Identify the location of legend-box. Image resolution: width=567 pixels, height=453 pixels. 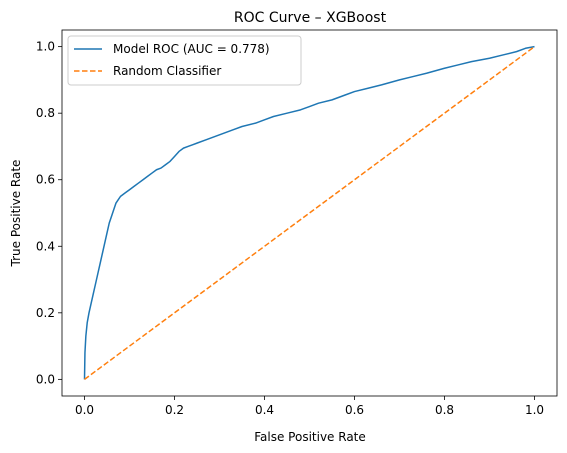
(184, 60).